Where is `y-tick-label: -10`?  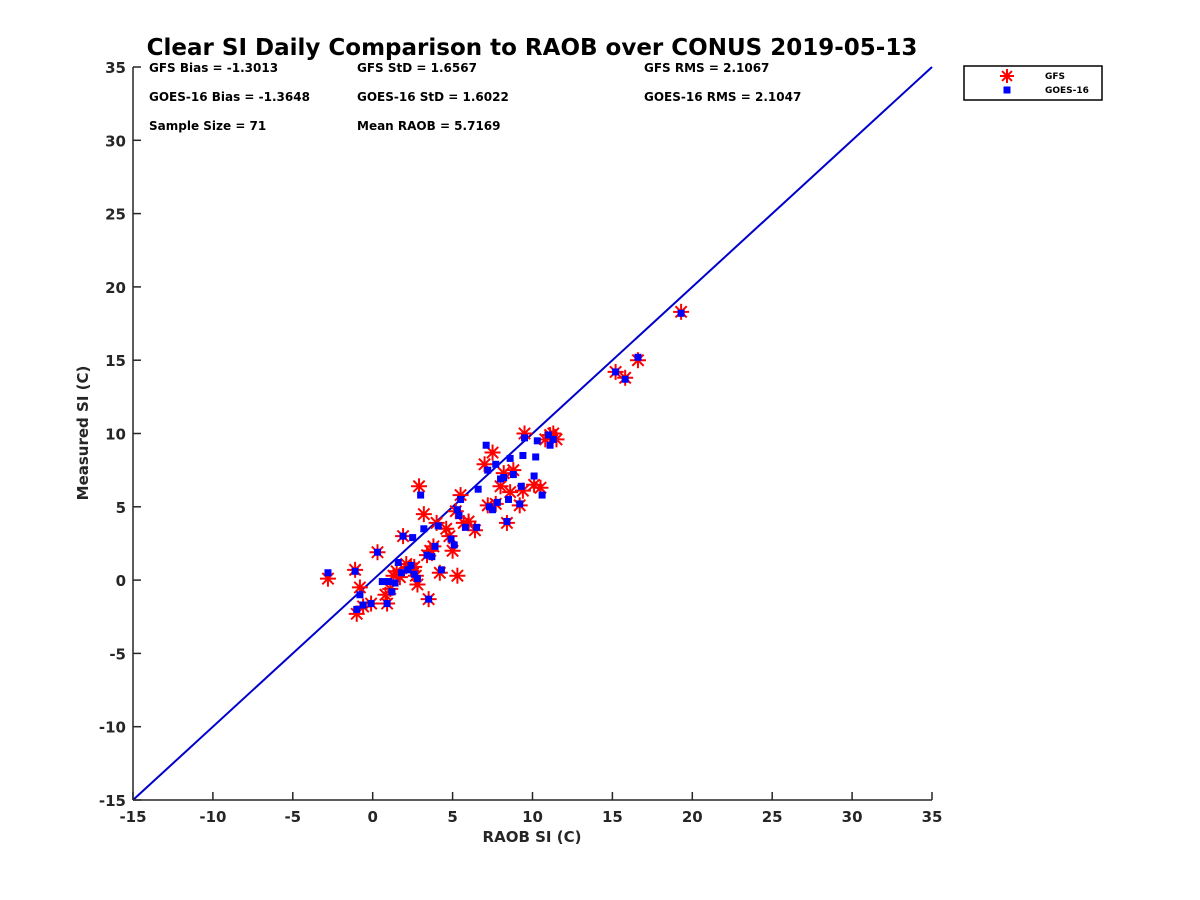 y-tick-label: -10 is located at coordinates (112, 728).